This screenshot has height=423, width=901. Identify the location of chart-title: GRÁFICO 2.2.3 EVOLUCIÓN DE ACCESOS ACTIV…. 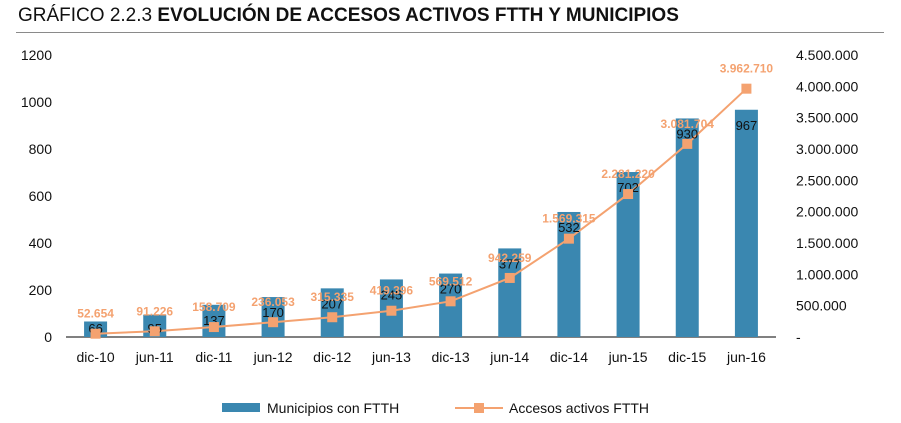
(348, 16).